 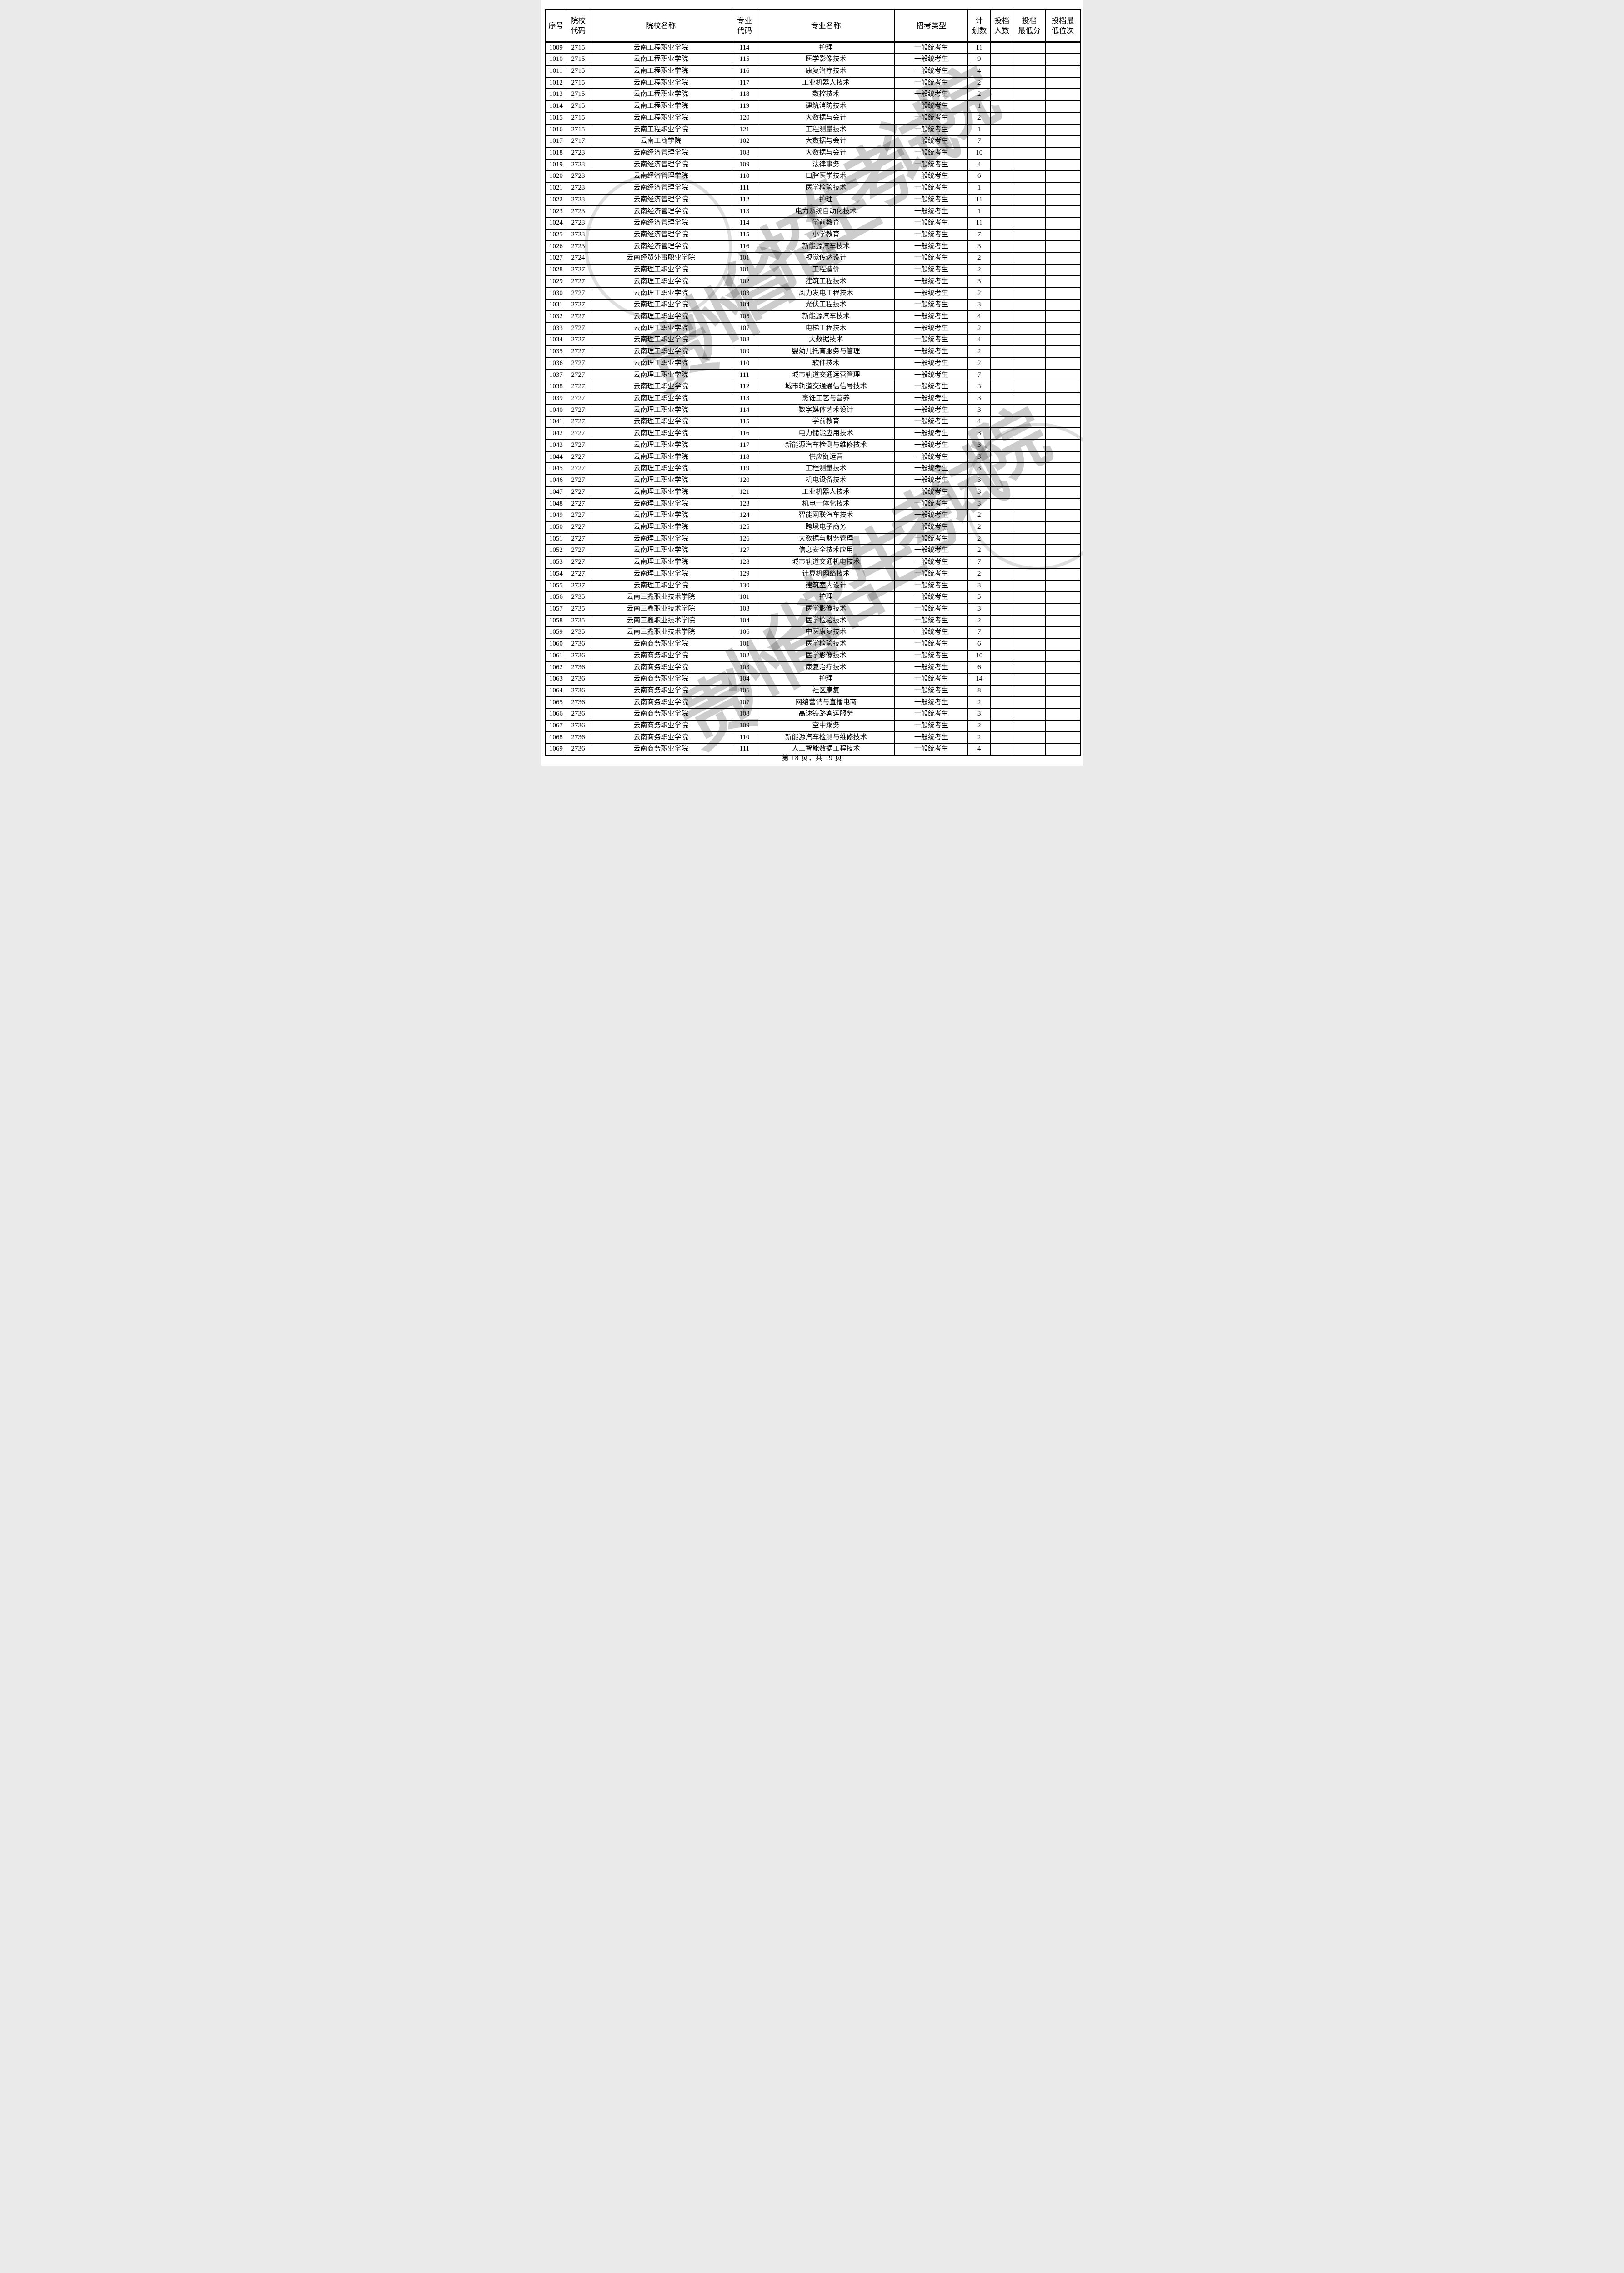 What do you see at coordinates (979, 410) in the screenshot?
I see `cell-plan-count: 3` at bounding box center [979, 410].